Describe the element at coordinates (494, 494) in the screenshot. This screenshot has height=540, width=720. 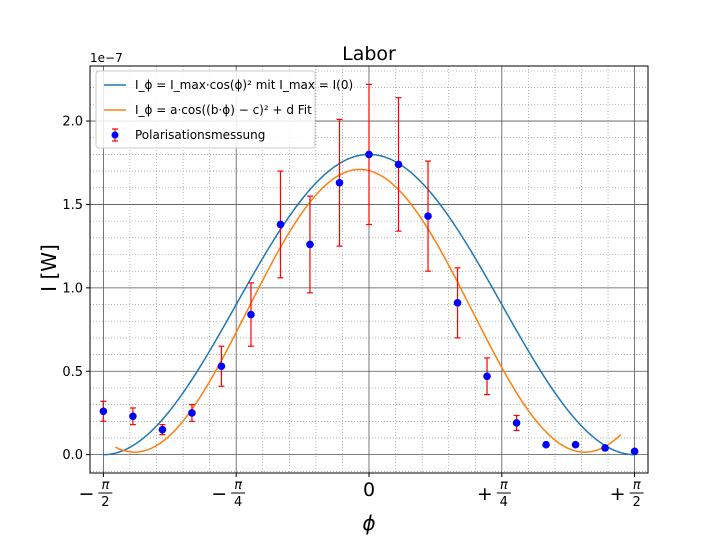
I see `x-tick-label: + π 4` at that location.